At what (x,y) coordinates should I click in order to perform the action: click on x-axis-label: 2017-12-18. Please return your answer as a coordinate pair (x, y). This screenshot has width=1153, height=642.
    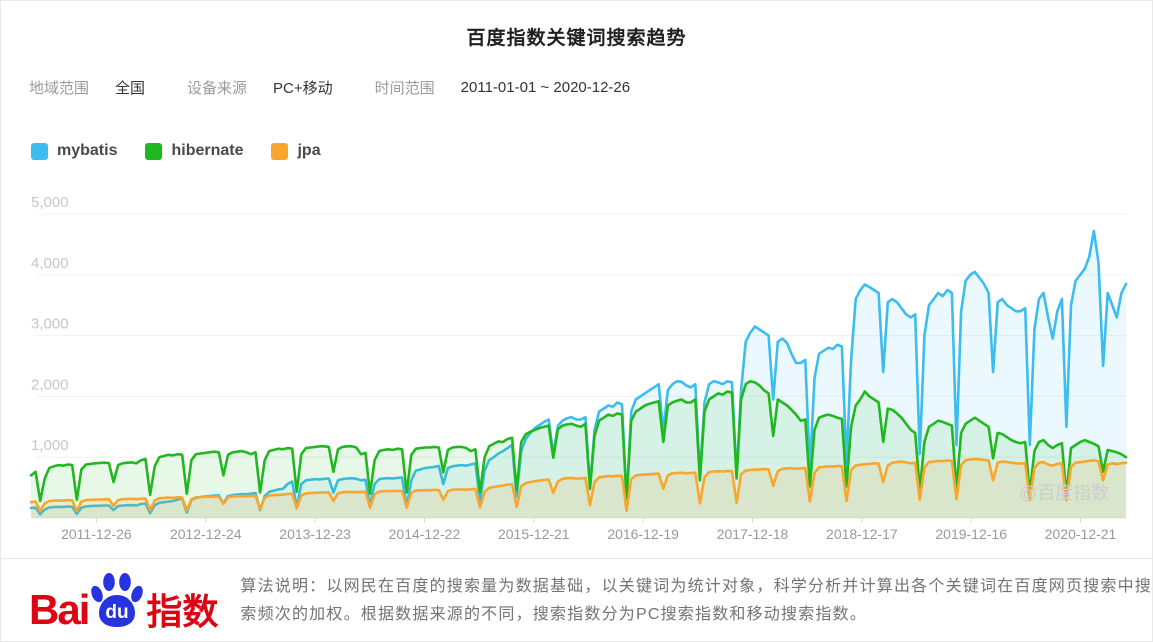
    Looking at the image, I should click on (753, 534).